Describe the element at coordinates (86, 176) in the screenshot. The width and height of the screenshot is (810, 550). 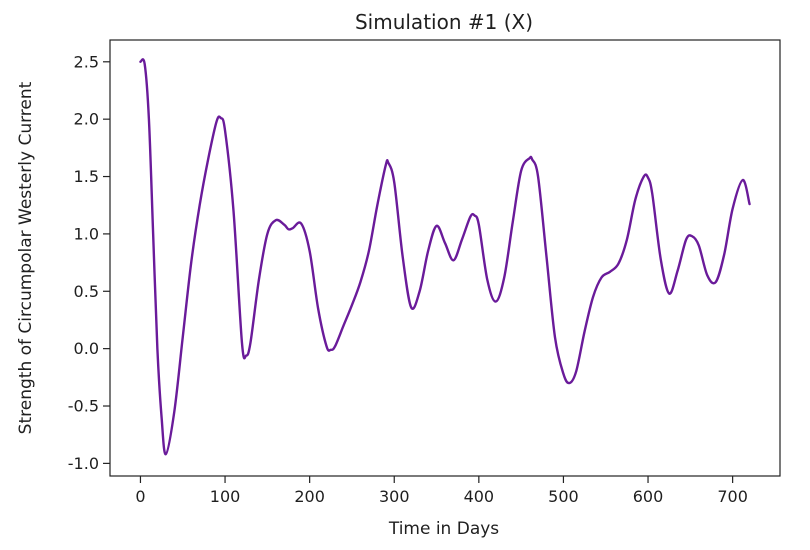
I see `y-tick-label: 1.5` at that location.